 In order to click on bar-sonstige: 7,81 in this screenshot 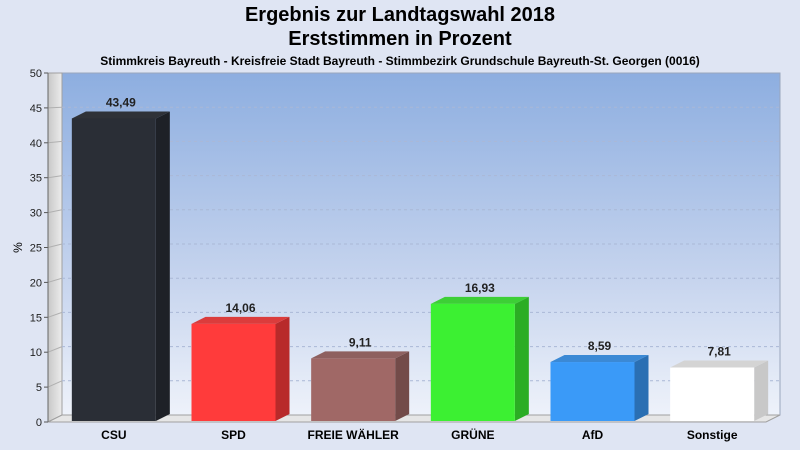, I will do `click(719, 382)`.